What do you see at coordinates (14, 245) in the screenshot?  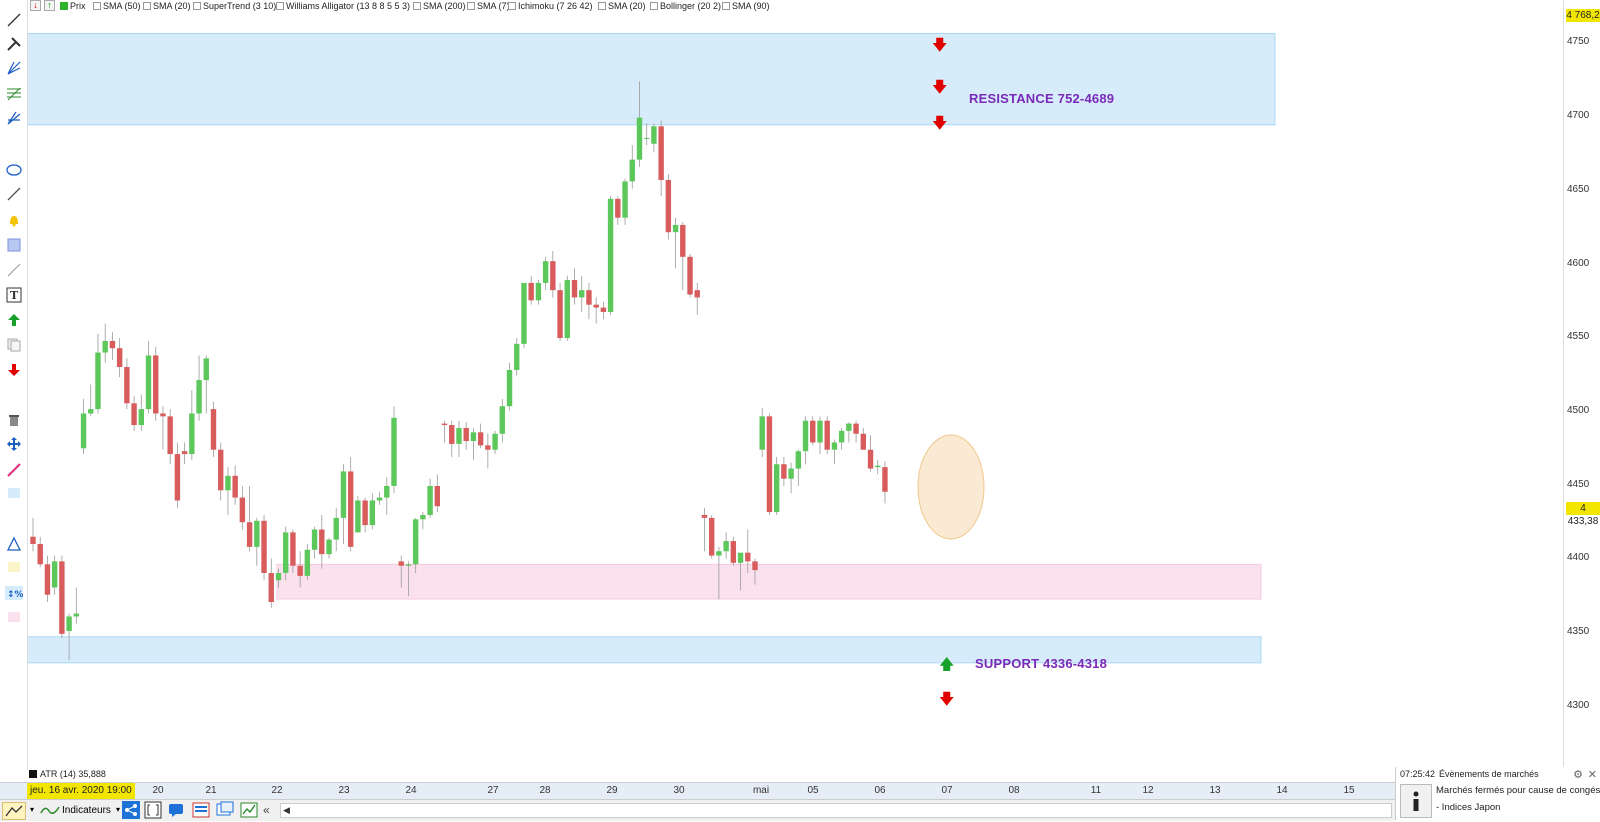 I see `rectangle-tool-icon` at bounding box center [14, 245].